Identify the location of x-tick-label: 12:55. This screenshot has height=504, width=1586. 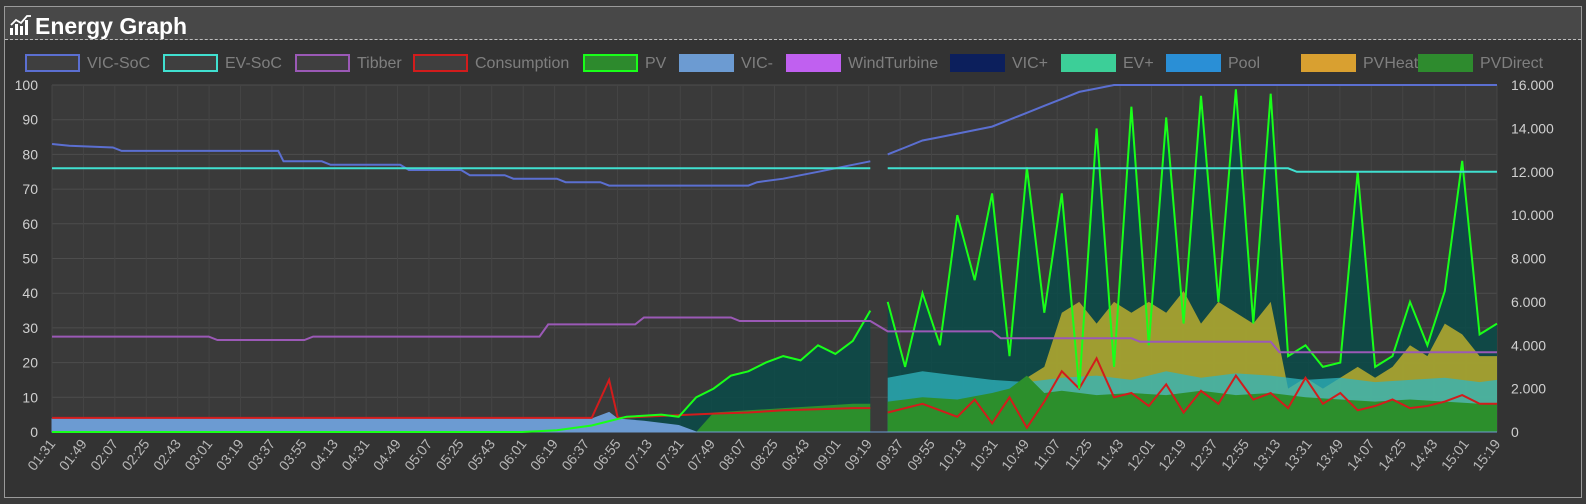
(1235, 455).